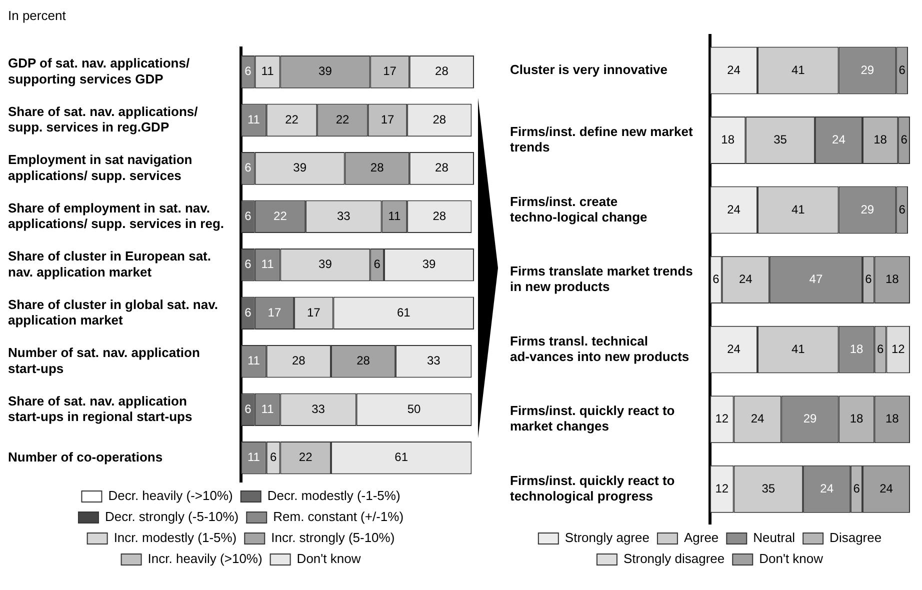 The height and width of the screenshot is (590, 922). What do you see at coordinates (170, 496) in the screenshot?
I see `legend-label: Decr. heavily (->10%)` at bounding box center [170, 496].